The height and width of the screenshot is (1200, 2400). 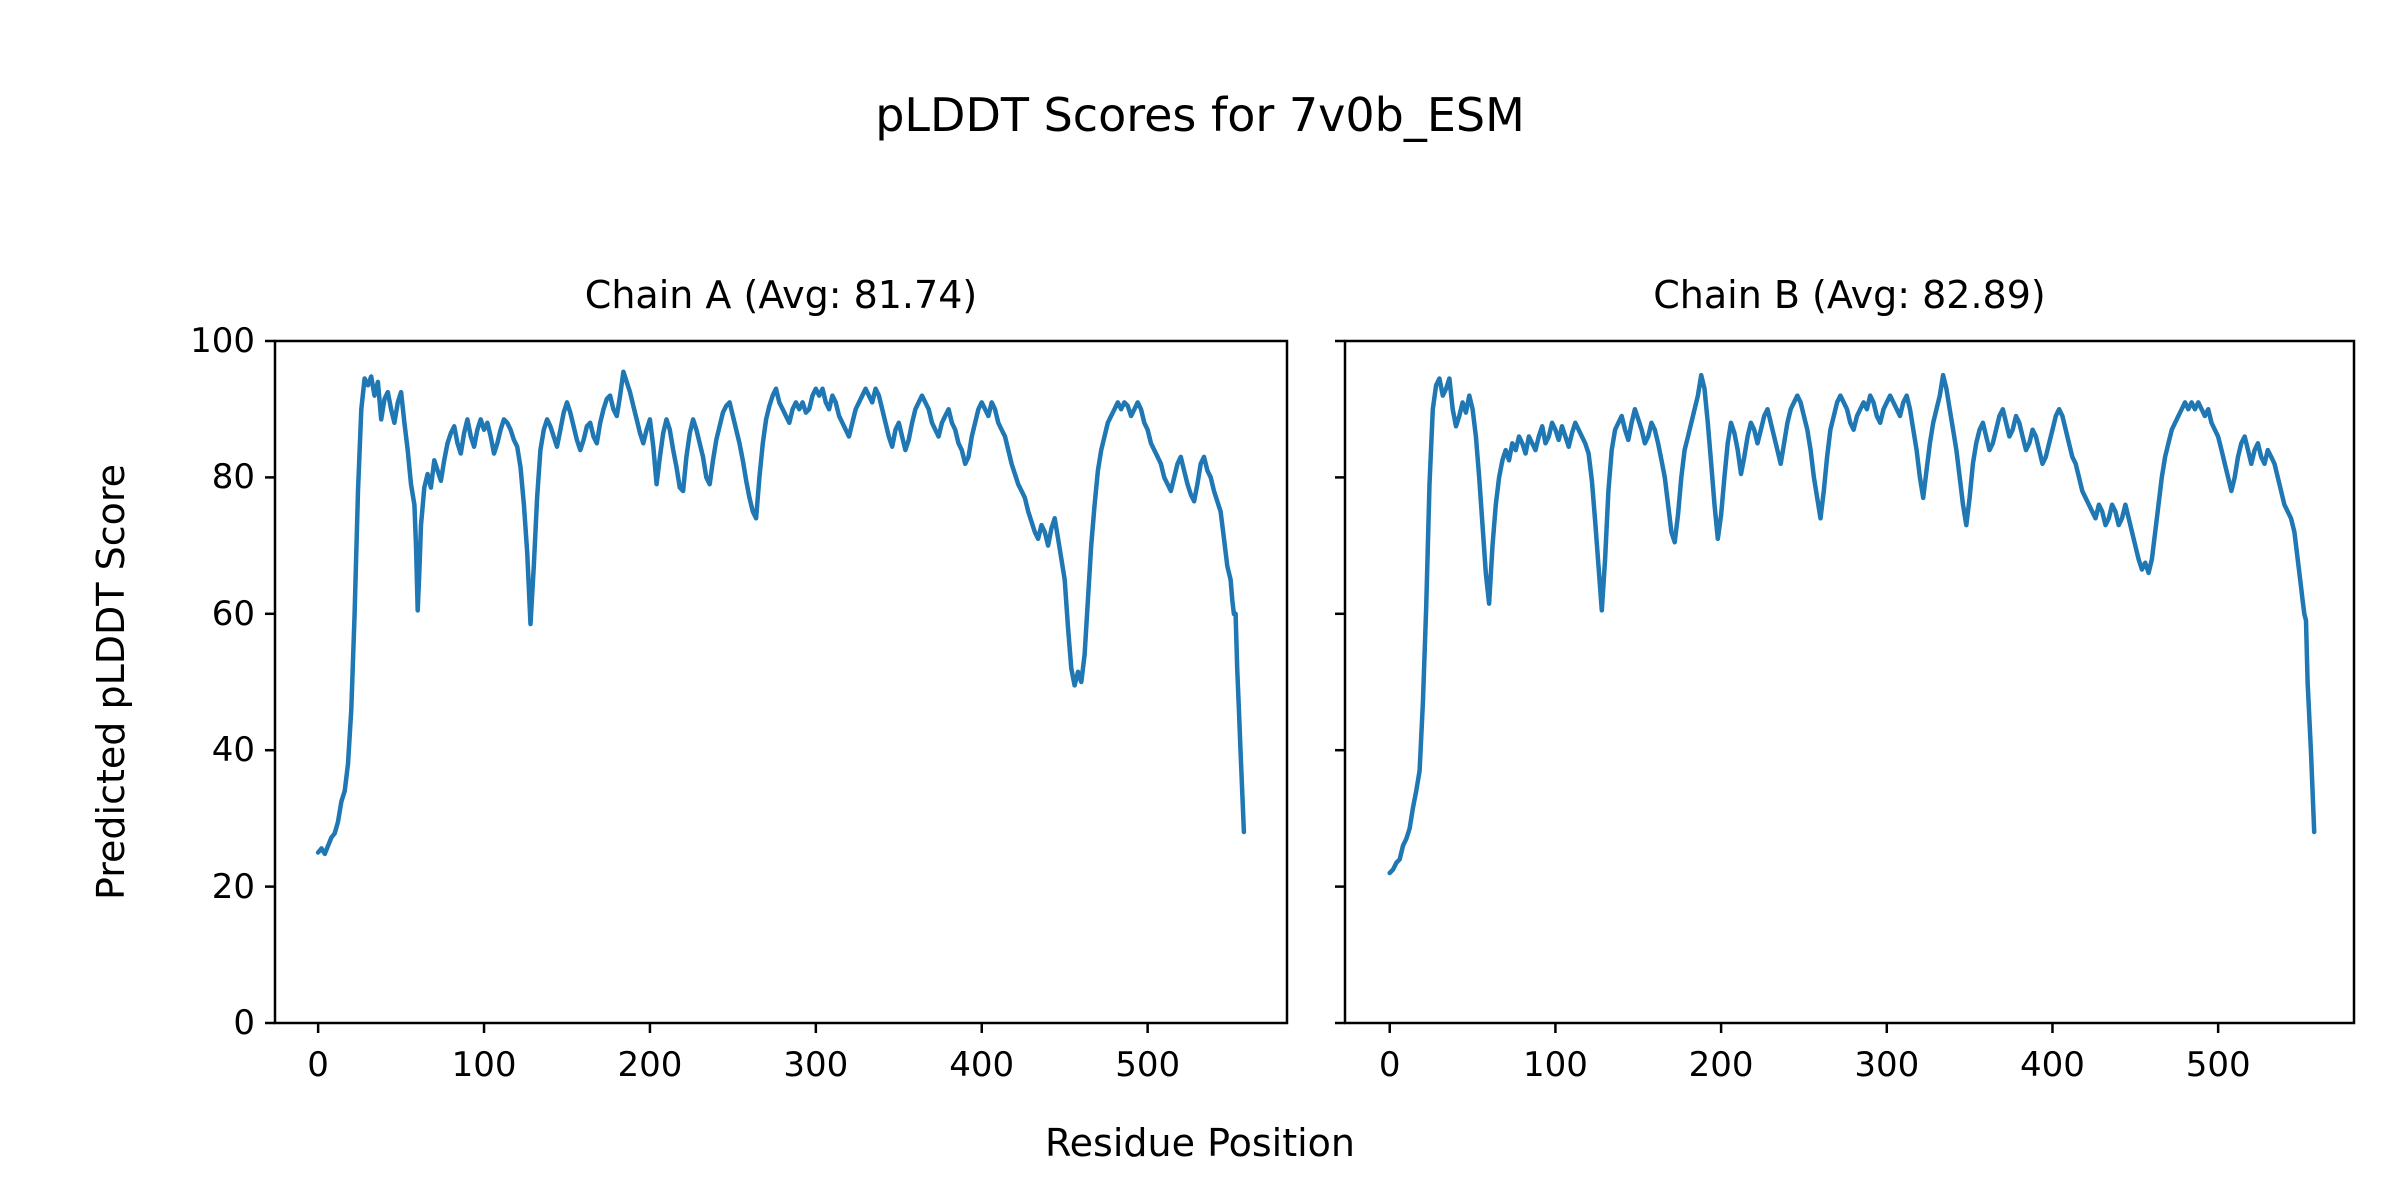 I want to click on y-tick-label: 0, so click(x=244, y=1023).